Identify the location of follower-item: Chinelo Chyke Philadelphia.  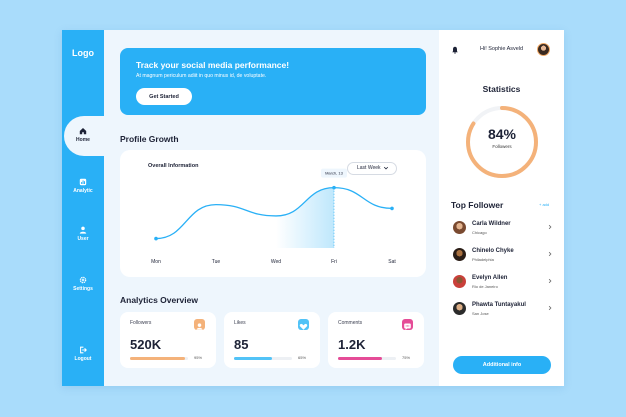
(502, 256).